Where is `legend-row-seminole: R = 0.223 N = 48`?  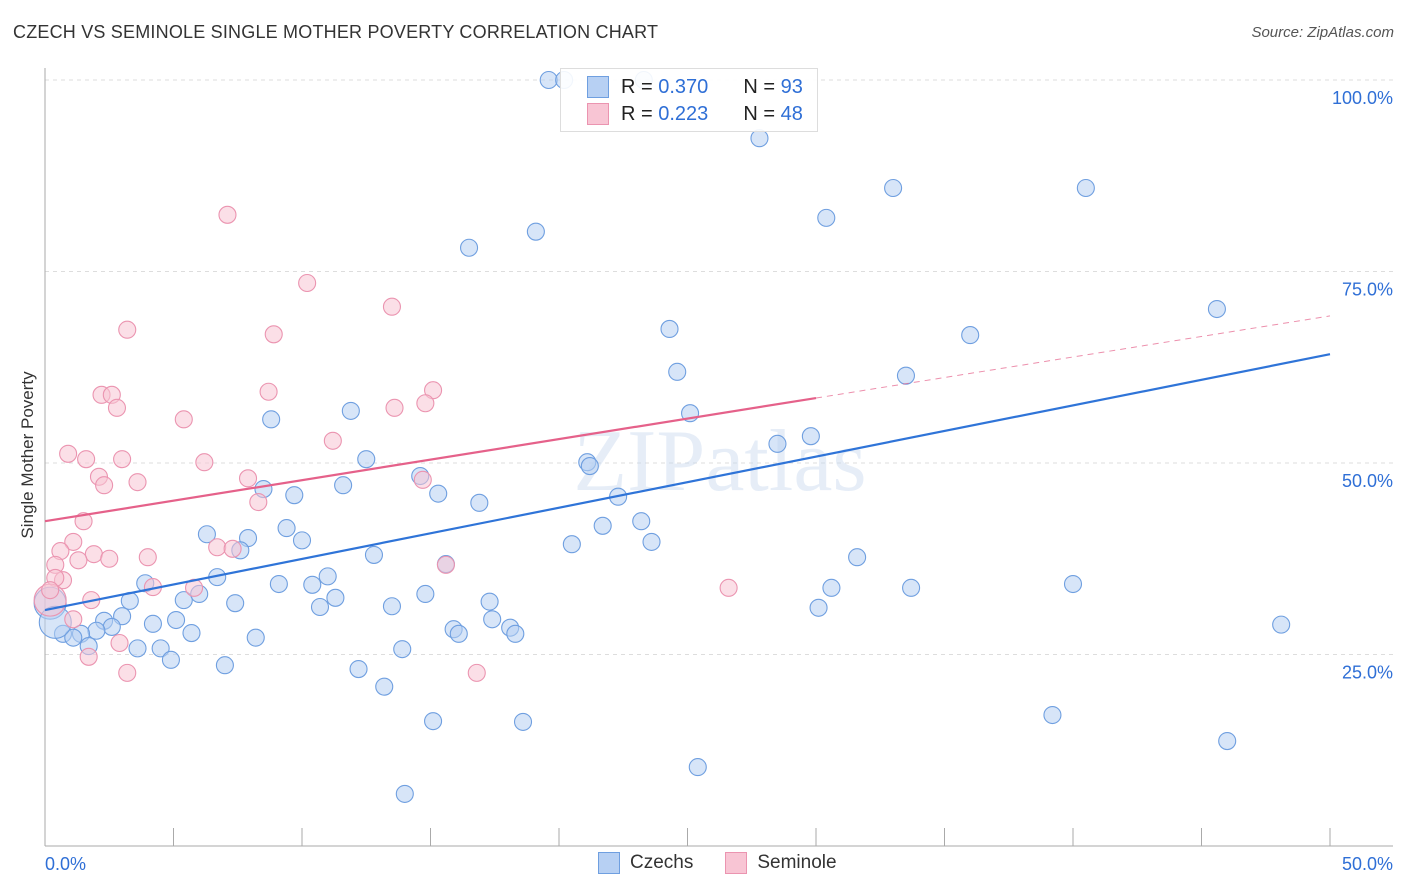
legend-row-seminole: R = 0.223 N = 48 is located at coordinates (695, 114).